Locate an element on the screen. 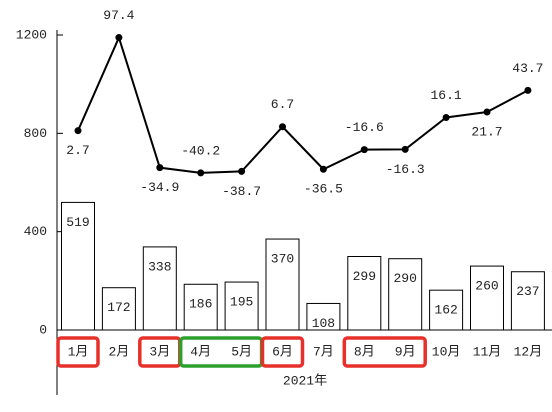  x-tick-label: 3月 is located at coordinates (159, 351).